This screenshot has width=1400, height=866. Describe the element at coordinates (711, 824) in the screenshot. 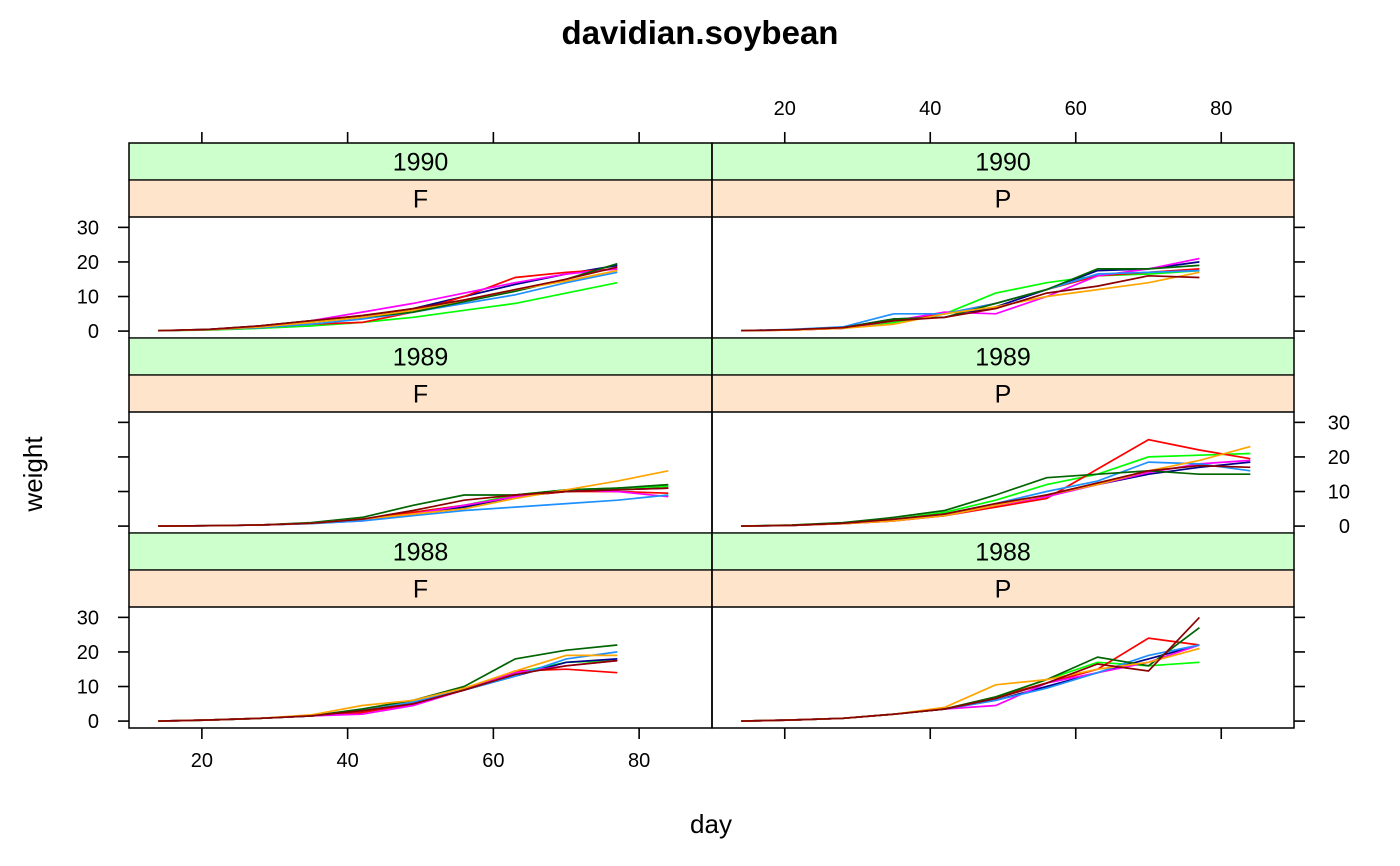

I see `x-axis-title: day` at that location.